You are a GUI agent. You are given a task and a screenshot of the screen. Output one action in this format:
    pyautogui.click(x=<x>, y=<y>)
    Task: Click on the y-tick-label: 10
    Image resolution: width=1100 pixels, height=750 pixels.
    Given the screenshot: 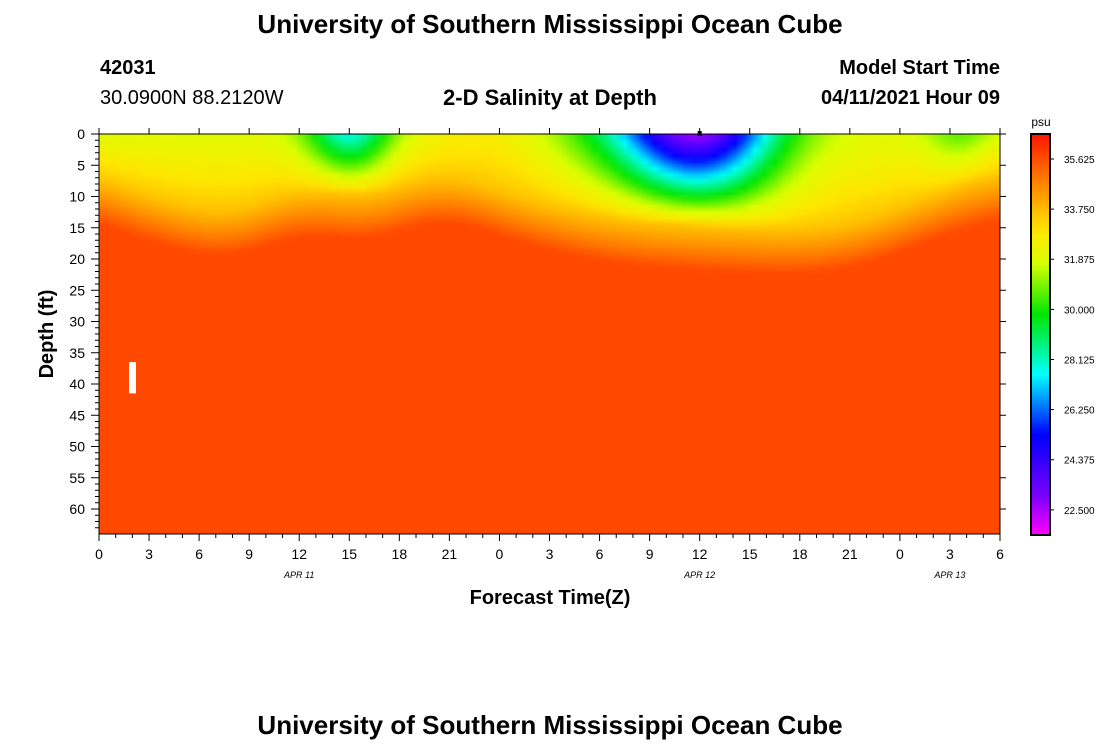 What is the action you would take?
    pyautogui.click(x=77, y=197)
    